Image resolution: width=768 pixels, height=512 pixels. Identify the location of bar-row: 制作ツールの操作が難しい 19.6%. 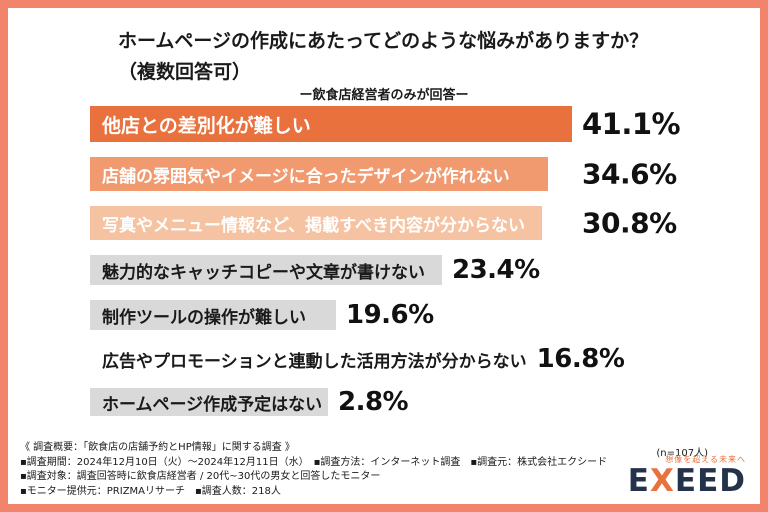
(357, 315).